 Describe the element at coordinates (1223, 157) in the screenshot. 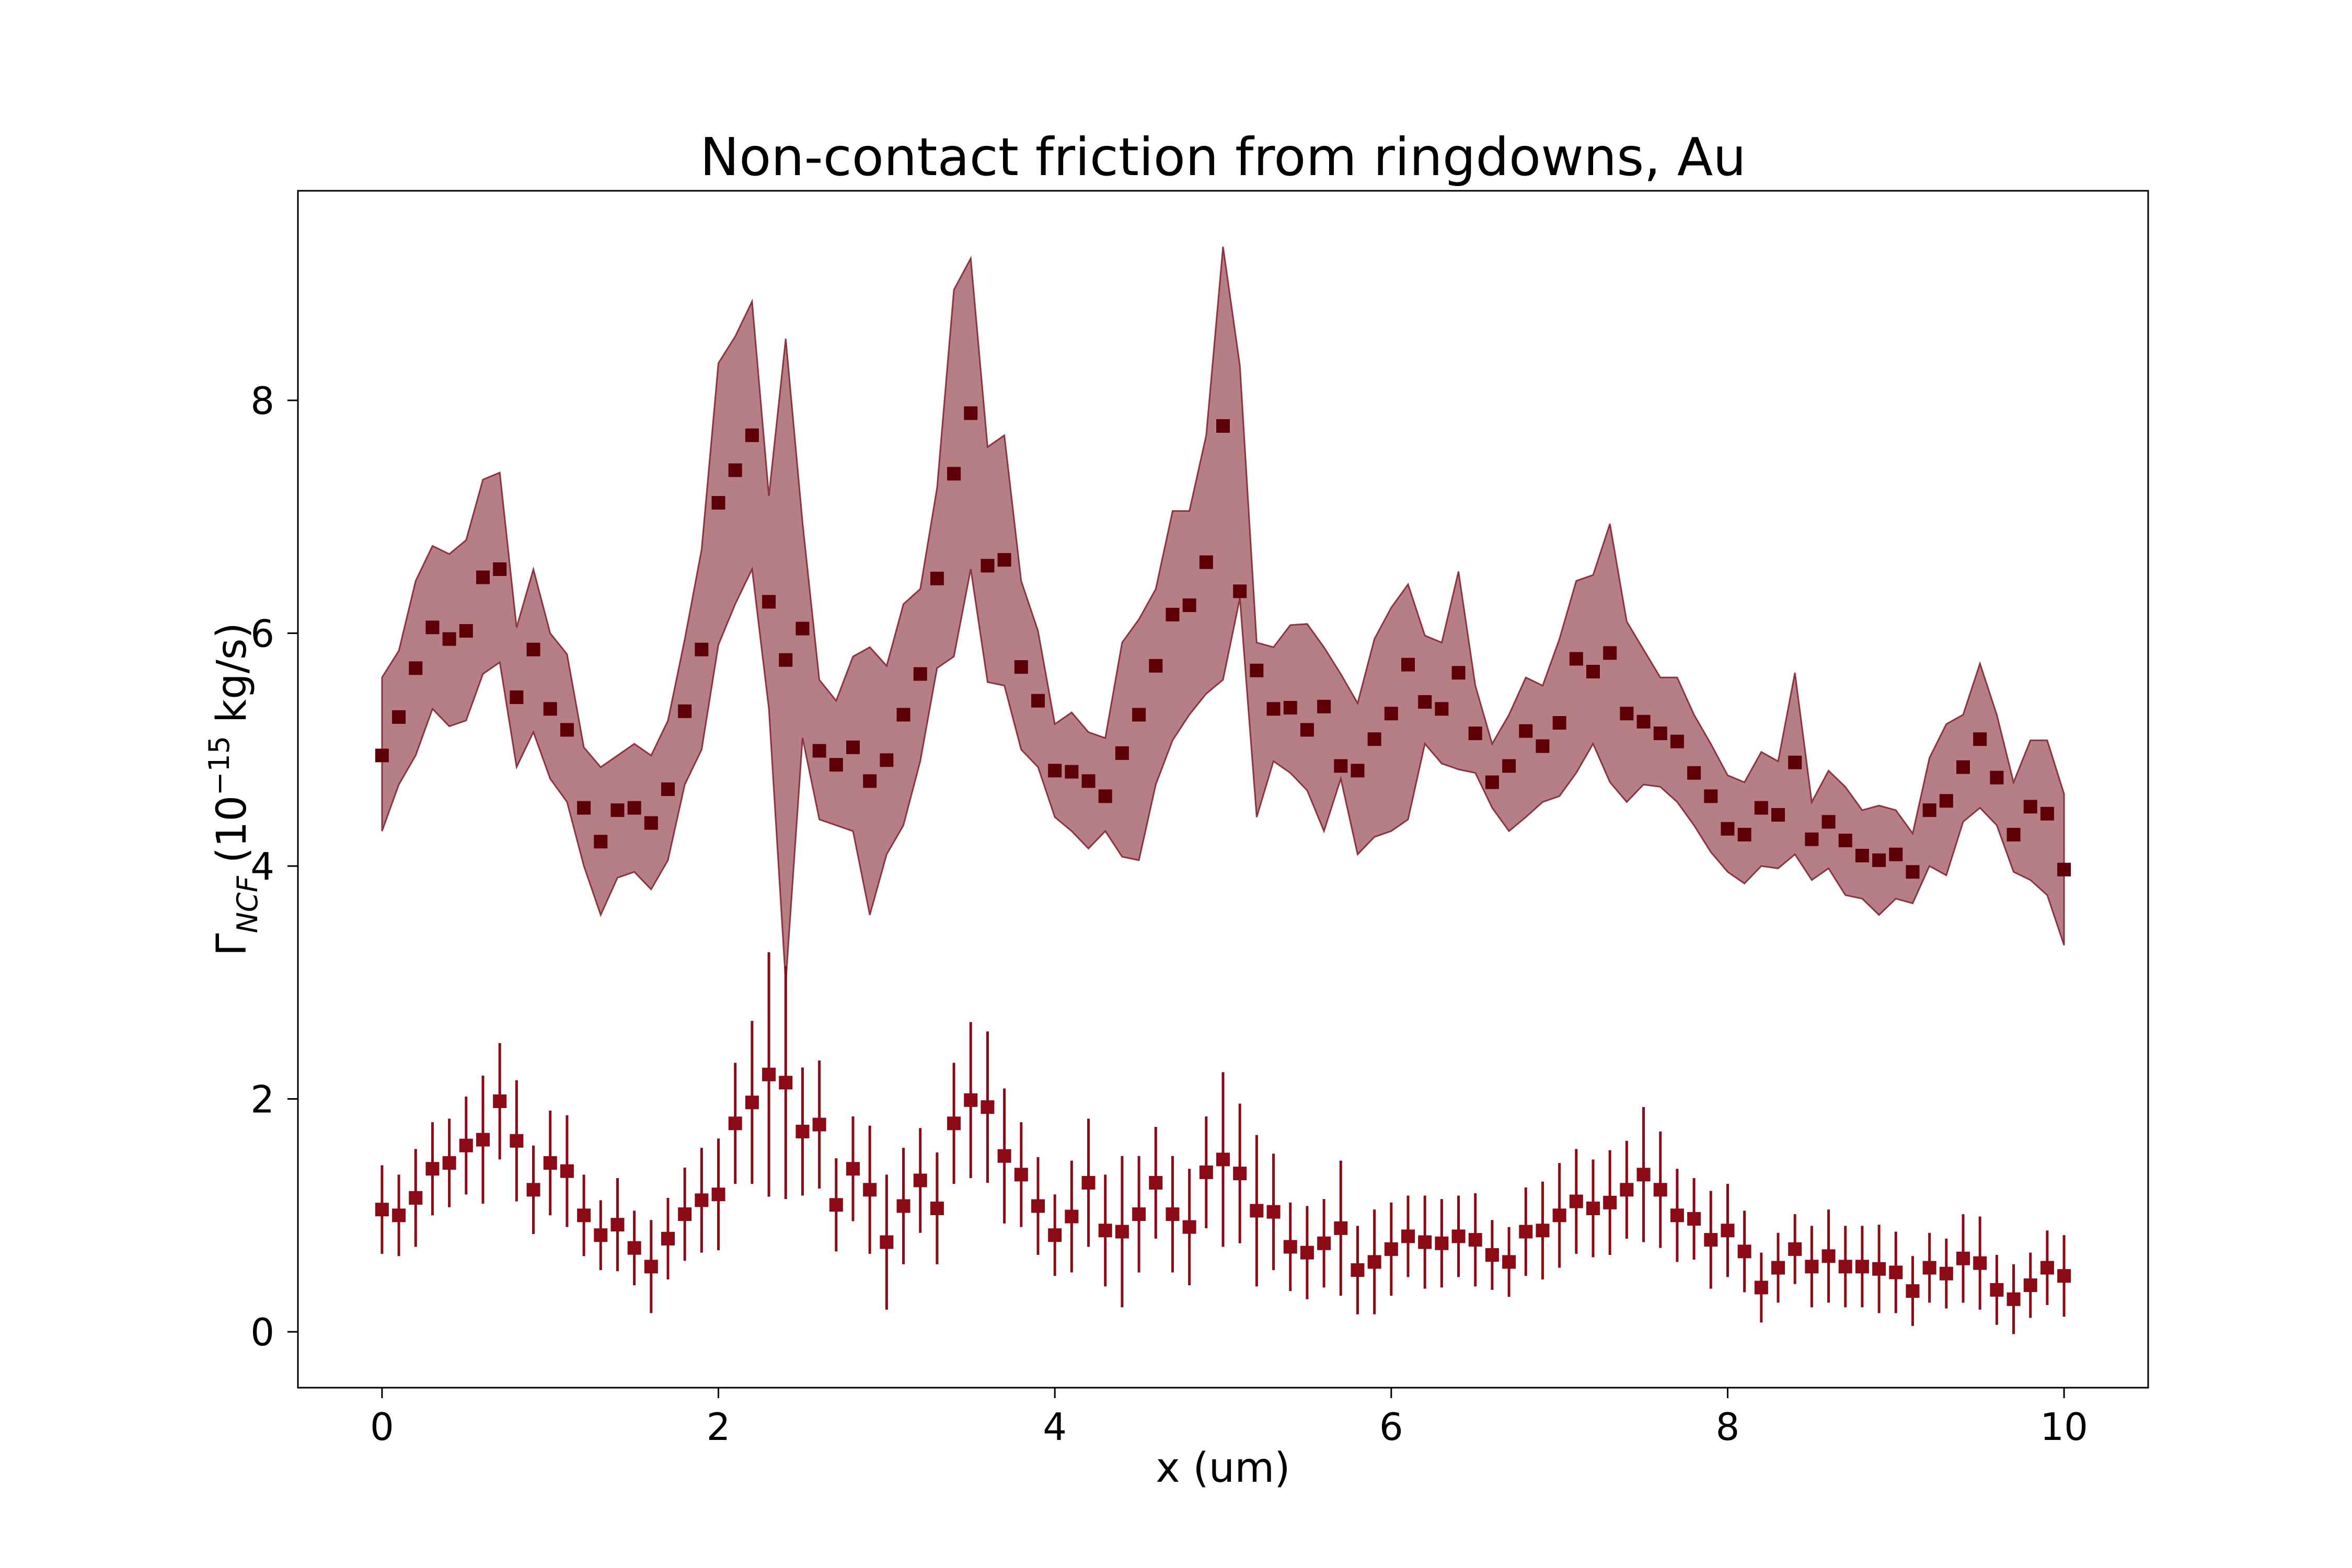

I see `chart-title: Non-contact friction from ringdowns, Au` at that location.